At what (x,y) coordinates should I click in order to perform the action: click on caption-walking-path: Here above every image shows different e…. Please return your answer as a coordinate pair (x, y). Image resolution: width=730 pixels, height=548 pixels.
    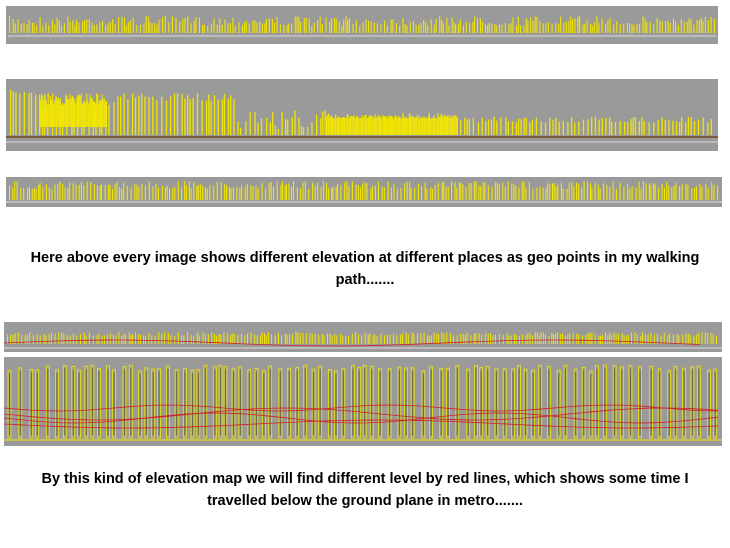
    Looking at the image, I should click on (365, 269).